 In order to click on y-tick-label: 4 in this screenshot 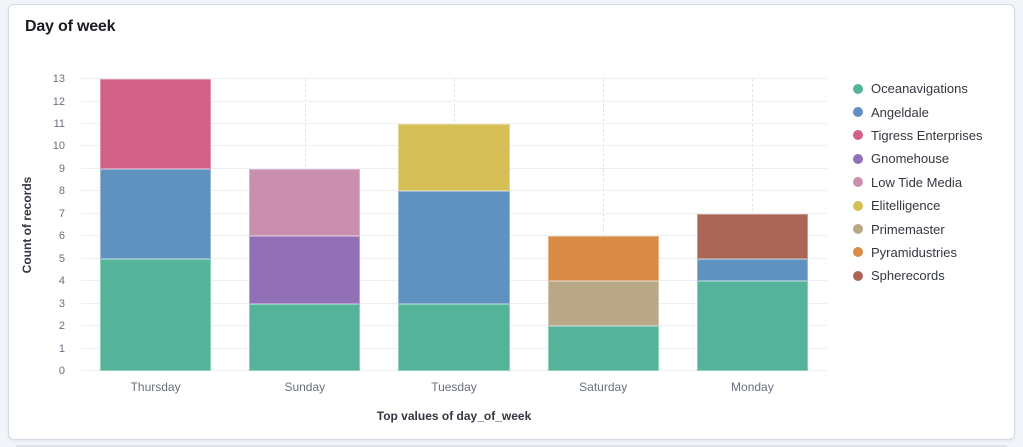, I will do `click(61, 281)`.